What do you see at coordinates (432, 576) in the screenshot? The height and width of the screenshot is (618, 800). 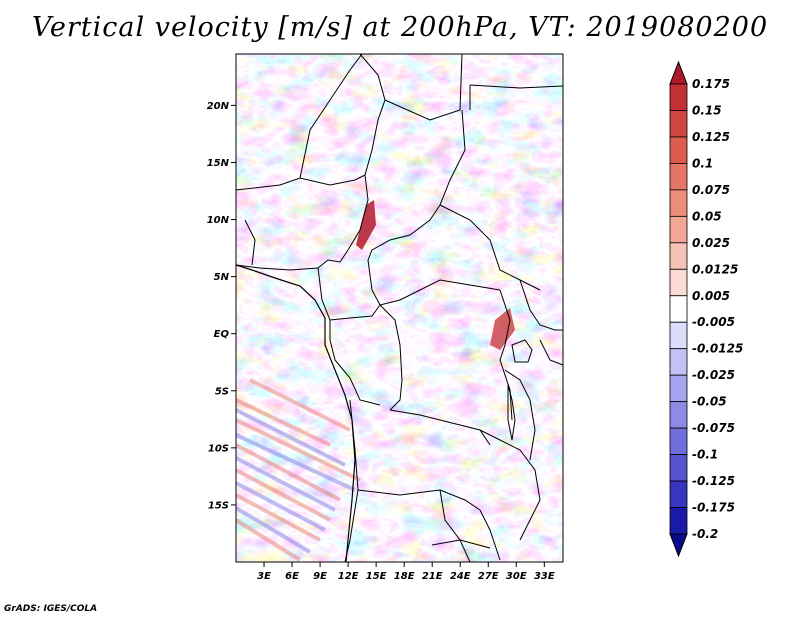 I see `lon-tick-label: 21E` at bounding box center [432, 576].